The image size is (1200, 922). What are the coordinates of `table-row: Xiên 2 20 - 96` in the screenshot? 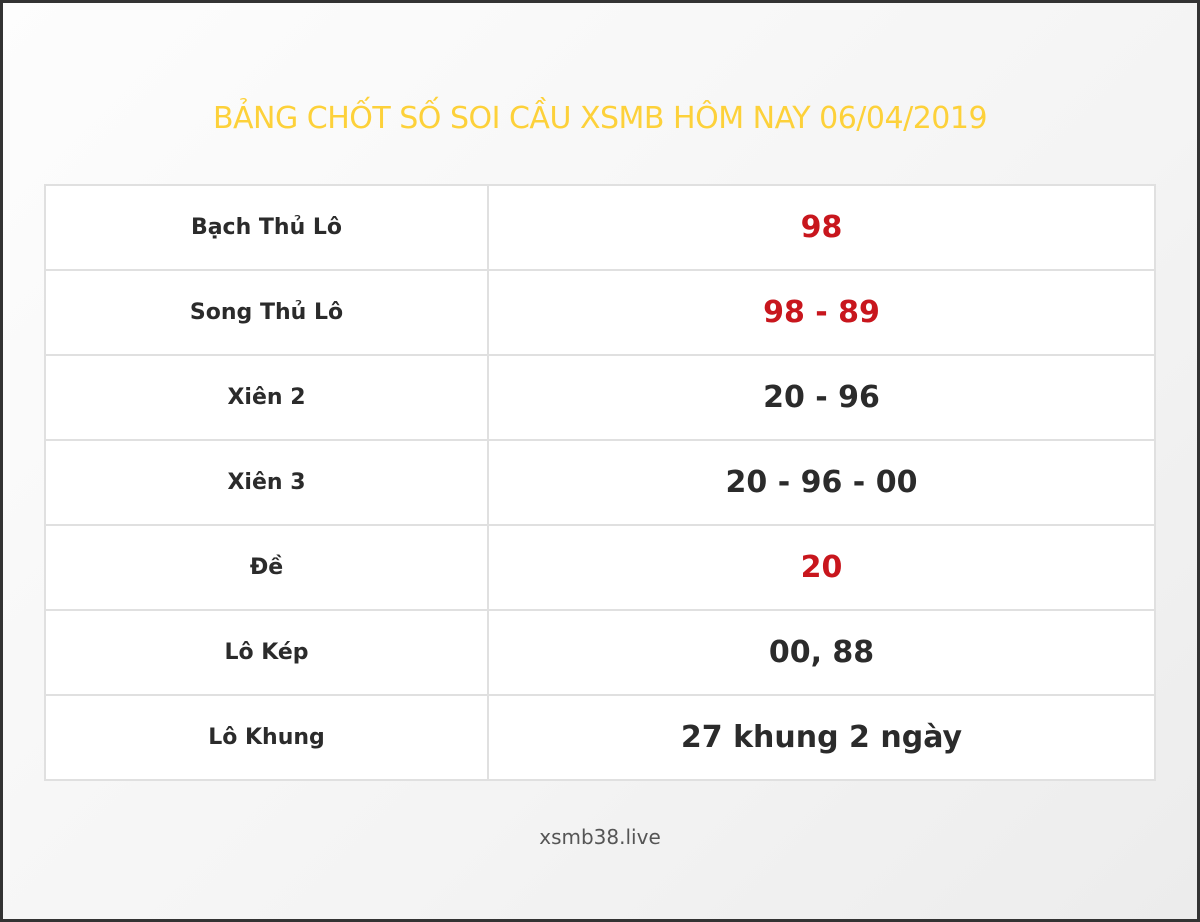 It's located at (600, 397).